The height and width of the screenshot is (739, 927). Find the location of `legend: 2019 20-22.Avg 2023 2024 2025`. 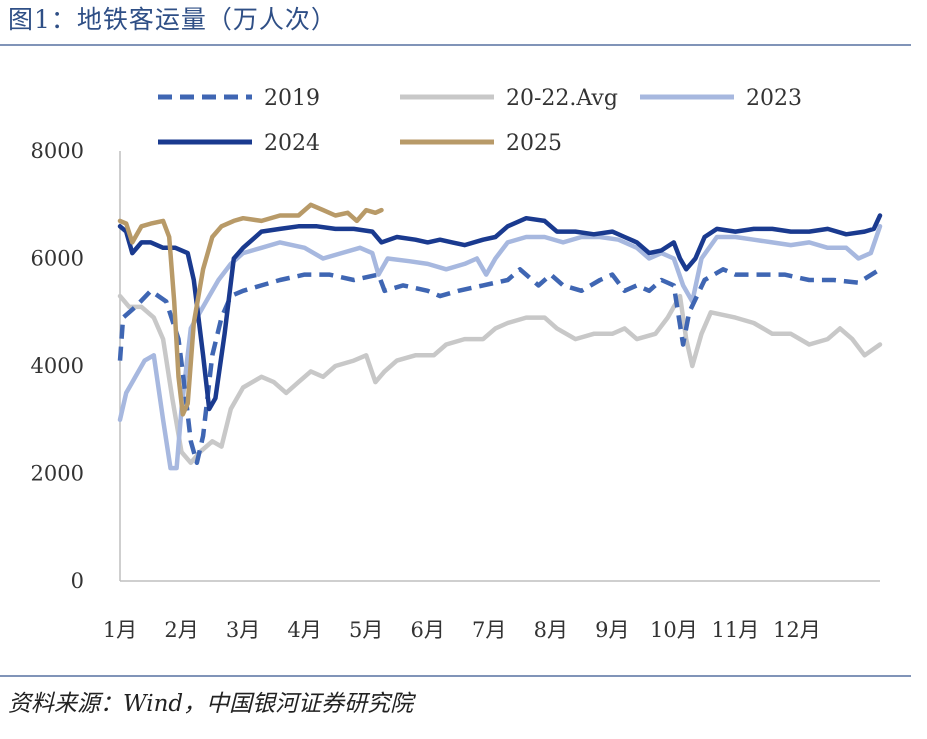

legend: 2019 20-22.Avg 2023 2024 2025 is located at coordinates (480, 121).